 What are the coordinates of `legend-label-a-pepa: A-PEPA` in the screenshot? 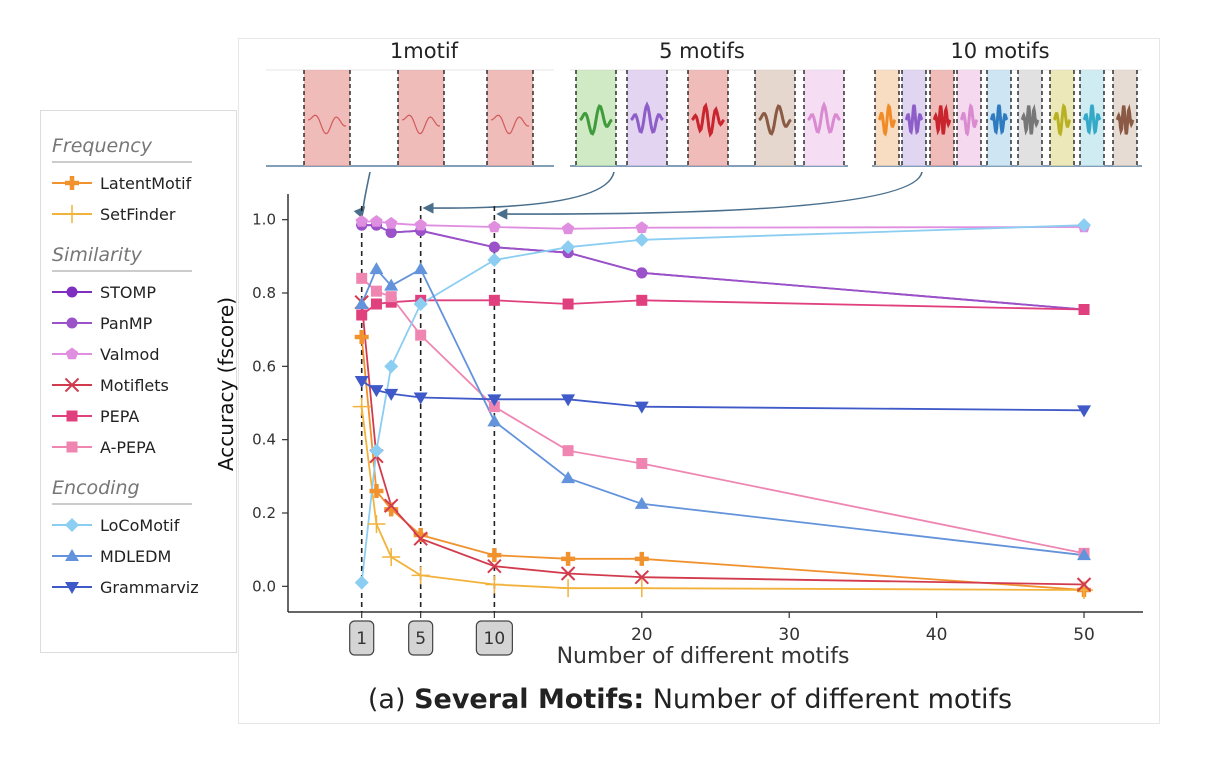 It's located at (128, 447).